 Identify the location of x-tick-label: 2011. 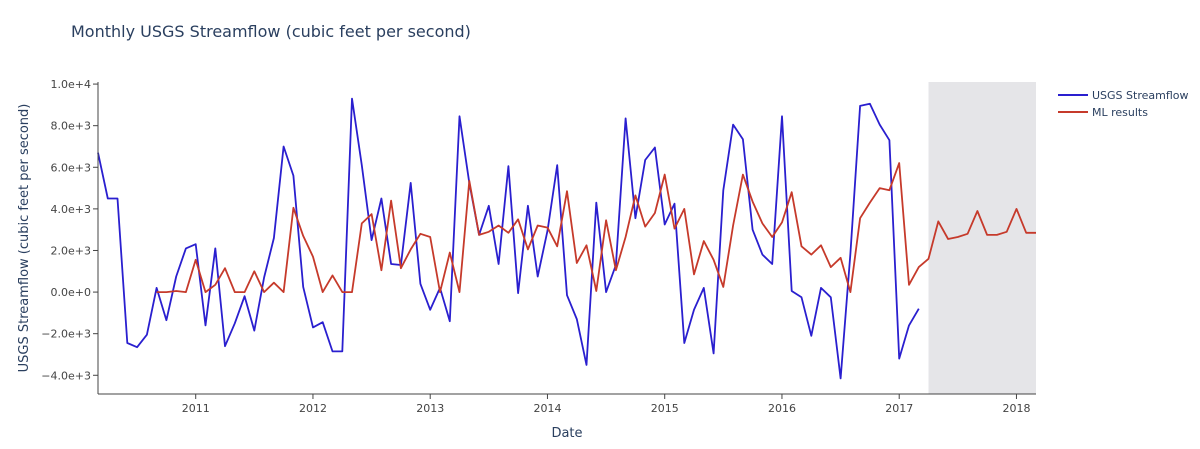
(196, 408).